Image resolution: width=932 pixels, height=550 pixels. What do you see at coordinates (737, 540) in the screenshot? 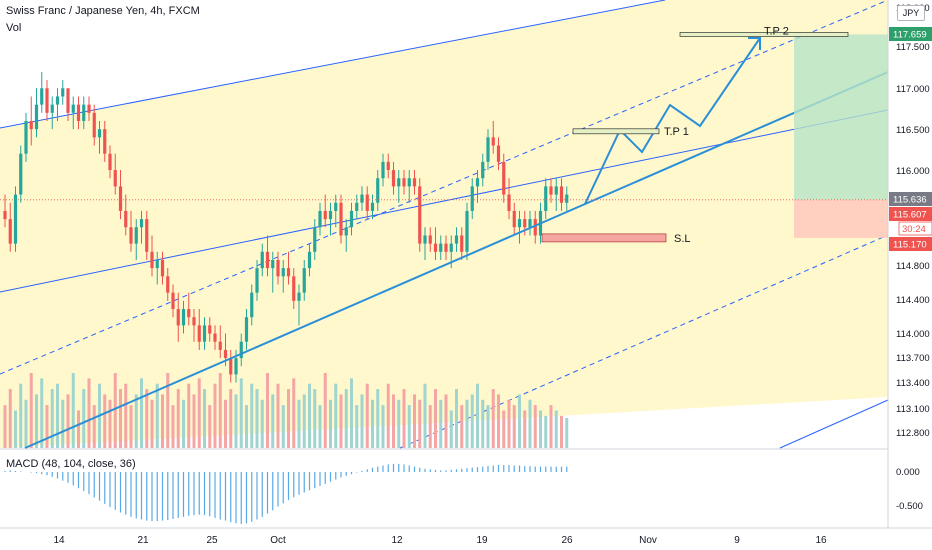
I see `time-tick-label: 9` at bounding box center [737, 540].